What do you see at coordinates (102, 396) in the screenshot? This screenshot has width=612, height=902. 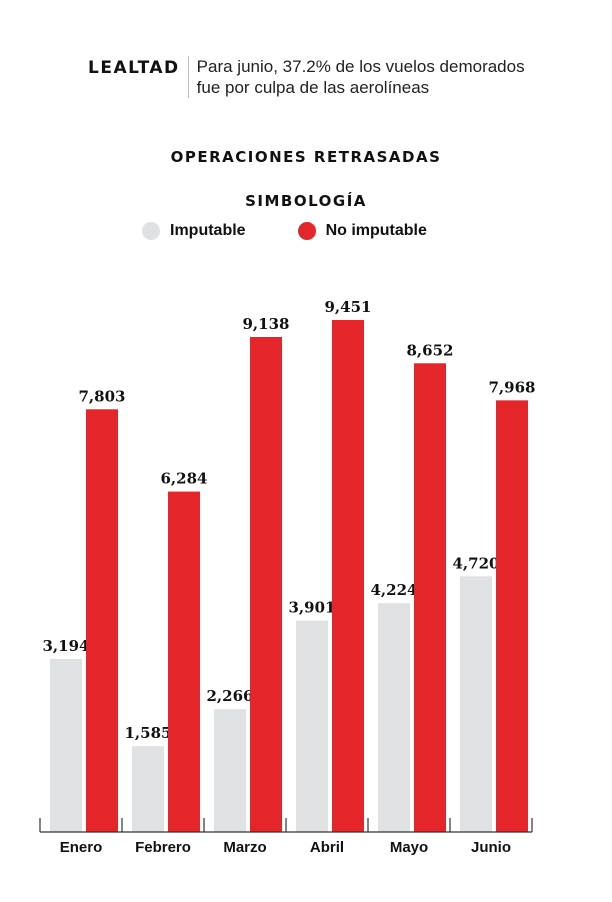 I see `data-label: 7,803` at bounding box center [102, 396].